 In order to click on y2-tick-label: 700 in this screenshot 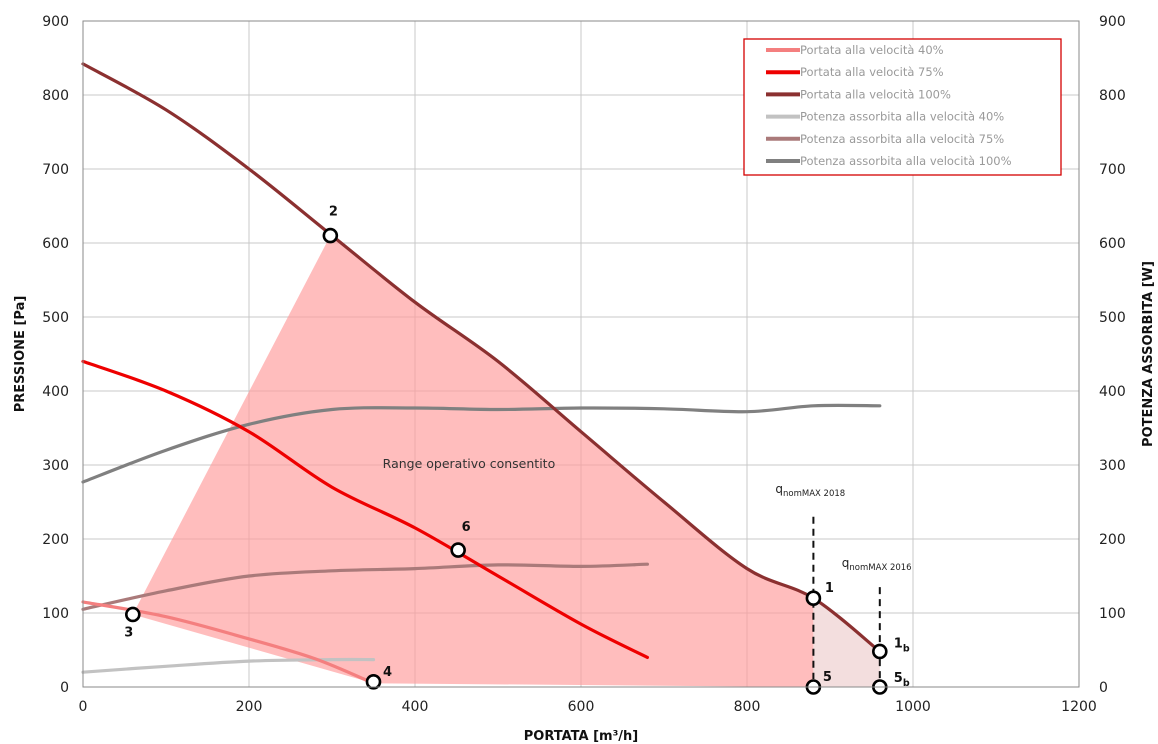, I will do `click(1112, 170)`.